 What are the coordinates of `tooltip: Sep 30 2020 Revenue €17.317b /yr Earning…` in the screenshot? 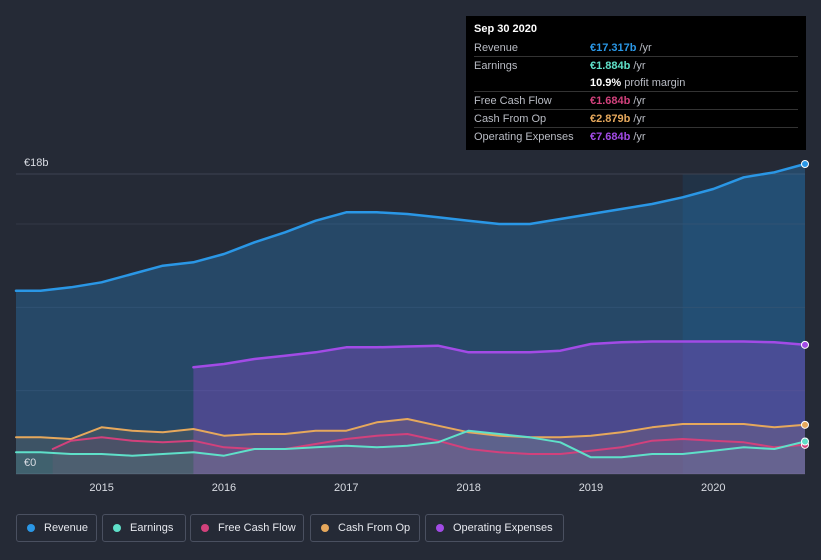 It's located at (636, 83).